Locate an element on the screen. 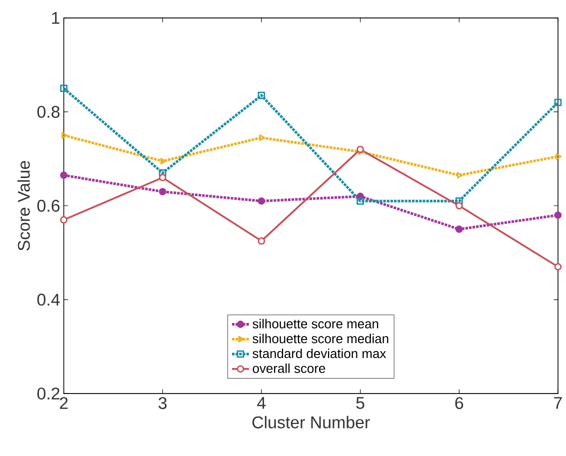 The height and width of the screenshot is (456, 566). x-tick-label: 5 is located at coordinates (360, 402).